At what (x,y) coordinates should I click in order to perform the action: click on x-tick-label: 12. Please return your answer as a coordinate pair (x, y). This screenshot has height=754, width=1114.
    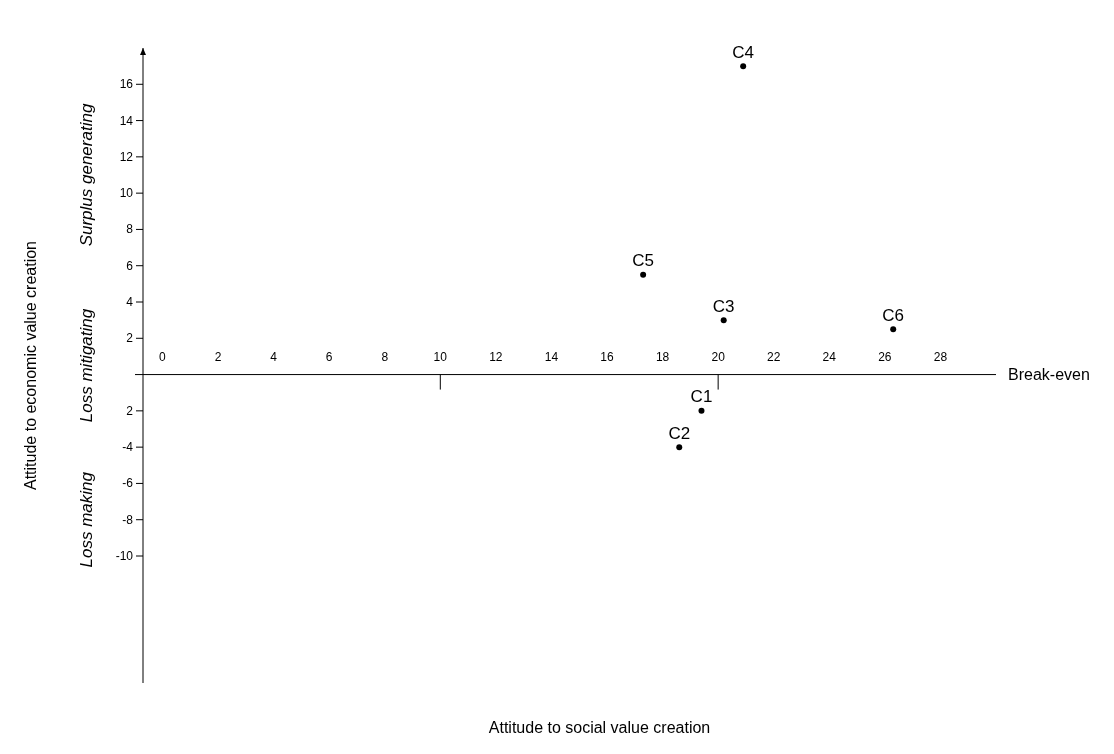
    Looking at the image, I should click on (496, 356).